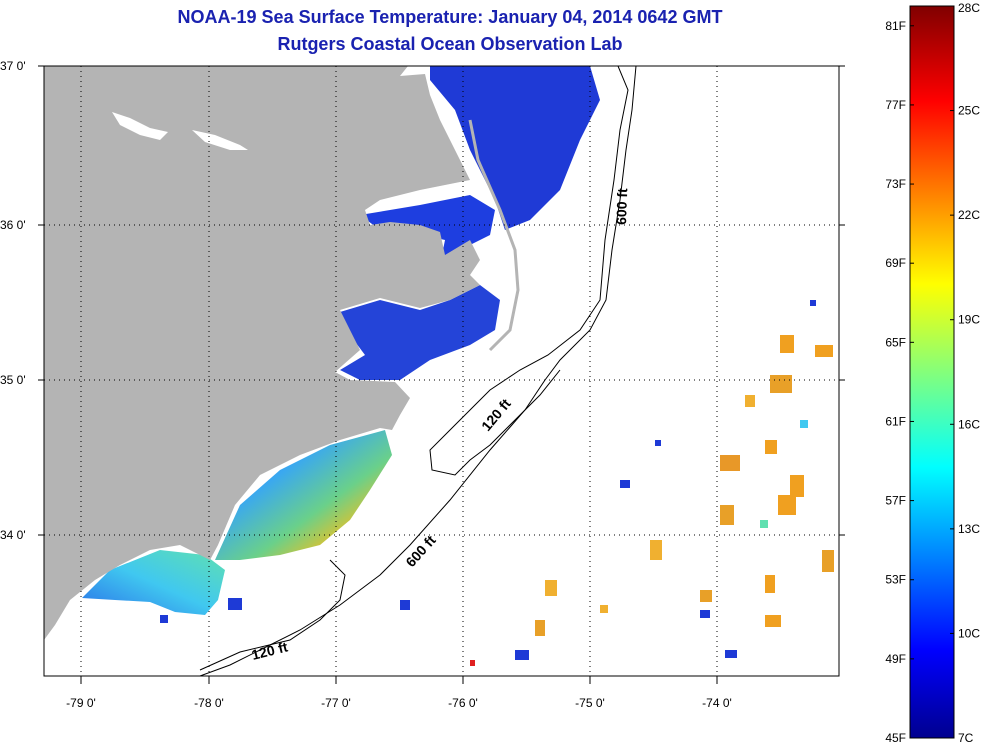 The width and height of the screenshot is (984, 754). What do you see at coordinates (272, 615) in the screenshot?
I see `contour-120ft-south` at bounding box center [272, 615].